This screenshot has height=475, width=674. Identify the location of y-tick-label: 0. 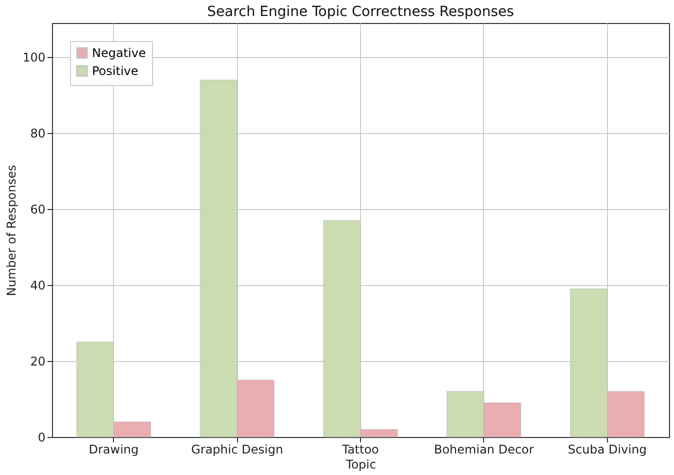
(42, 437).